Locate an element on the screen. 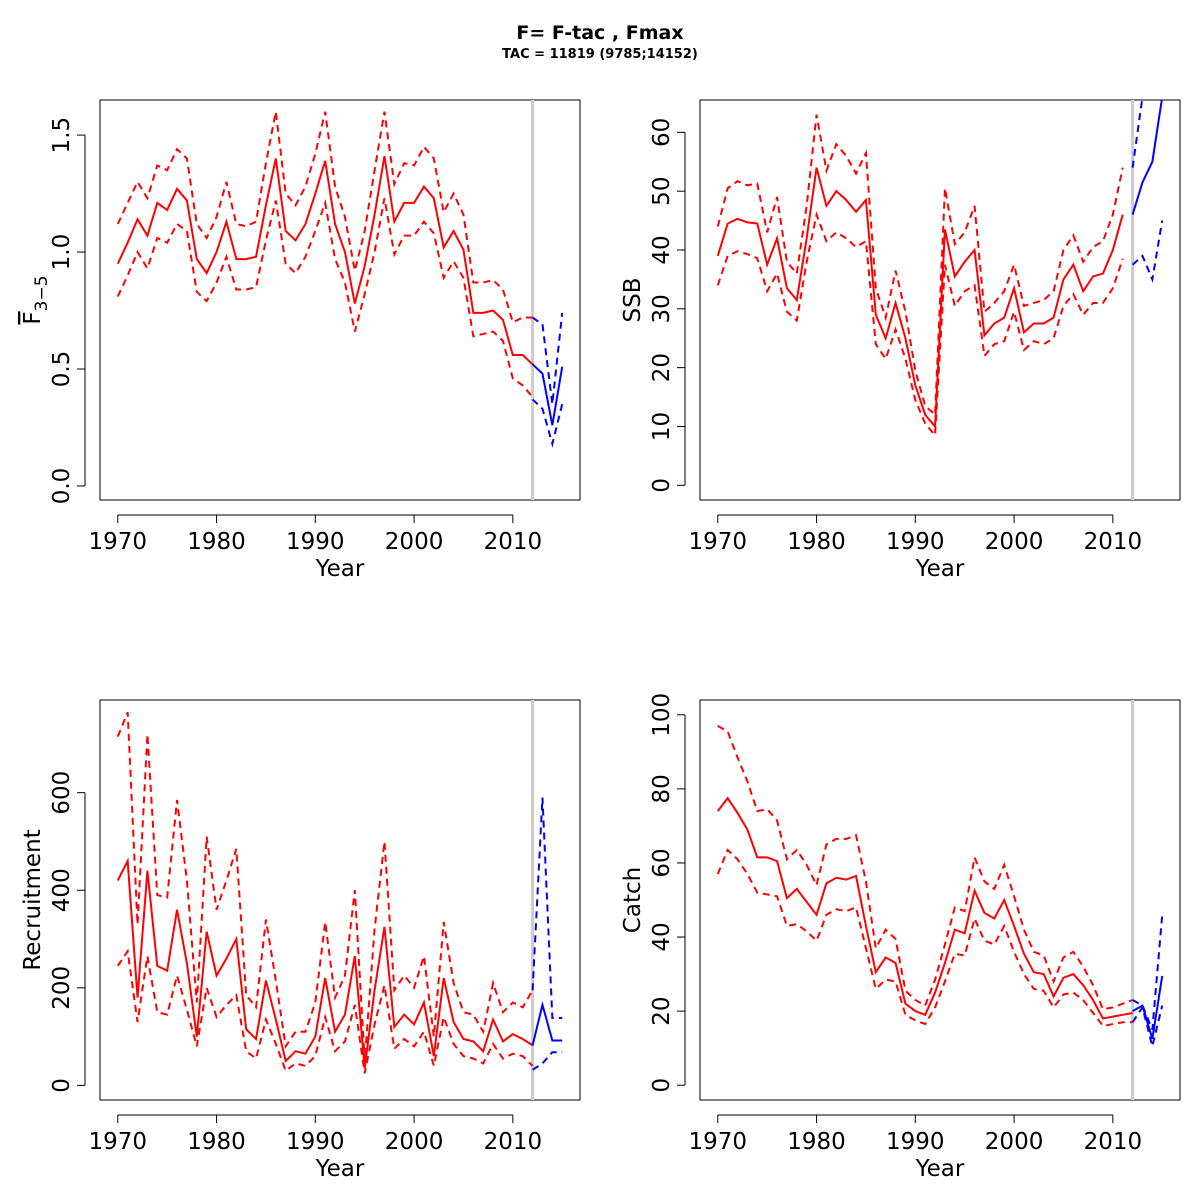  y-axis-label: F3−5 is located at coordinates (36, 299).